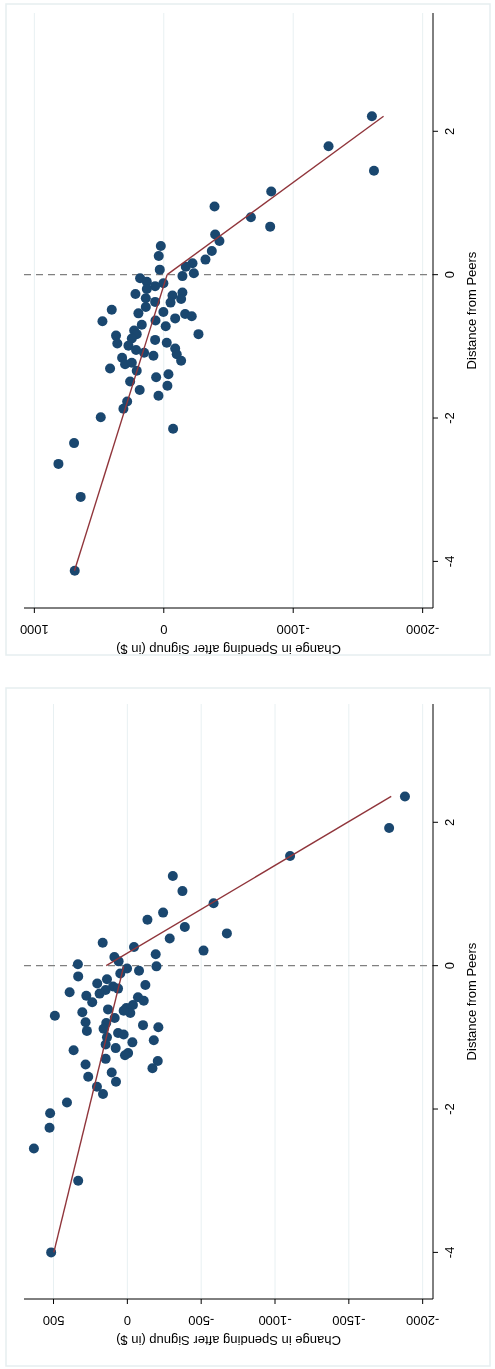 The height and width of the screenshot is (1369, 495). I want to click on x-tick-label: -500, so click(201, 1320).